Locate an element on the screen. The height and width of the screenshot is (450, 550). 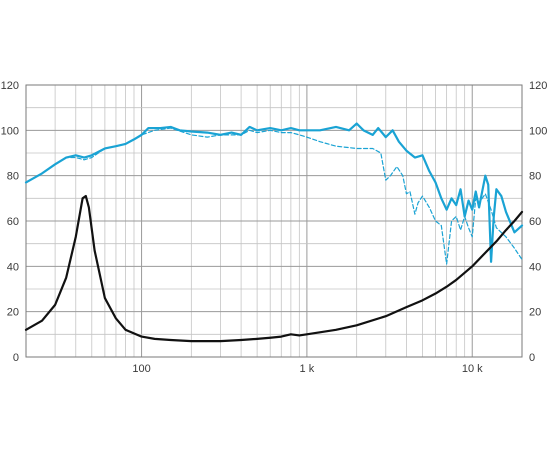
y-tick-label-right: 0 is located at coordinates (532, 358).